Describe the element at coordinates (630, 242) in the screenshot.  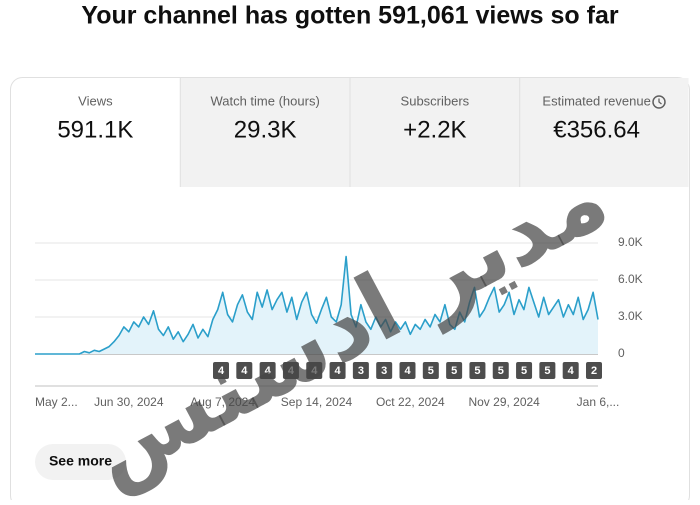
I see `y-tick-label: 9.0K` at that location.